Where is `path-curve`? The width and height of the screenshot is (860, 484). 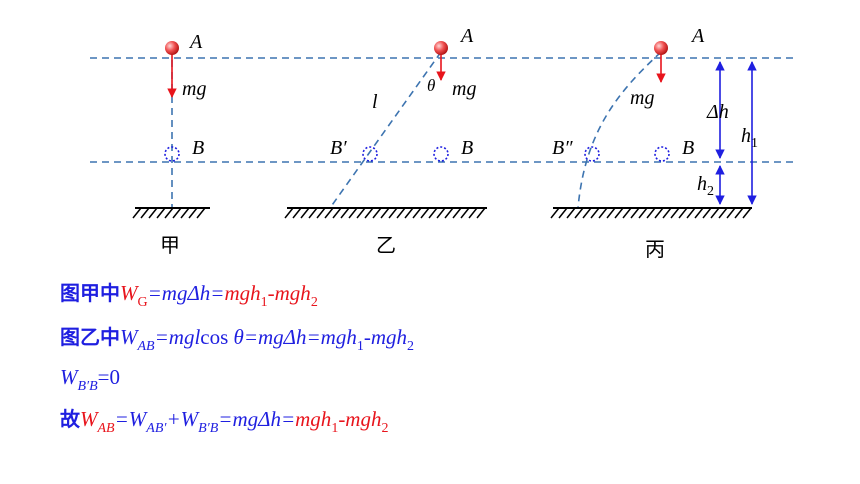
path-curve is located at coordinates (619, 130).